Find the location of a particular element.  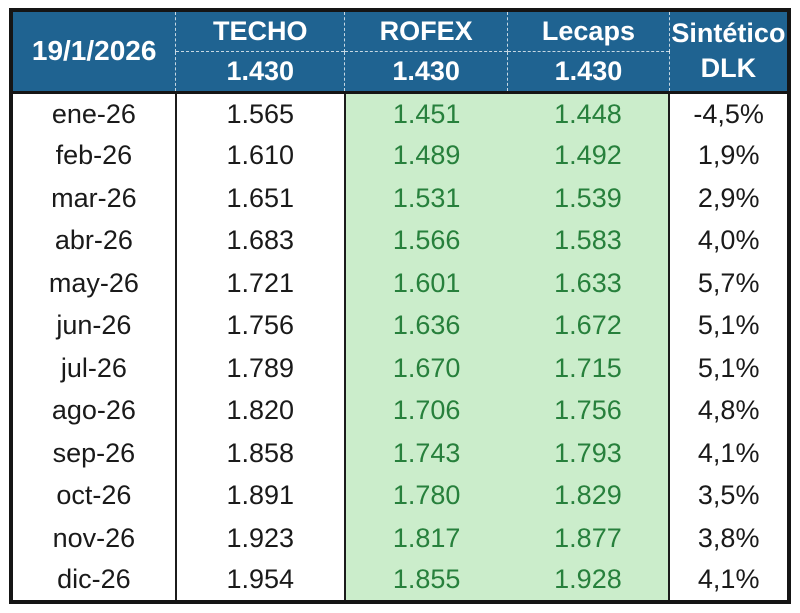

sintetico-dlk-cell: 4,8% is located at coordinates (729, 410).